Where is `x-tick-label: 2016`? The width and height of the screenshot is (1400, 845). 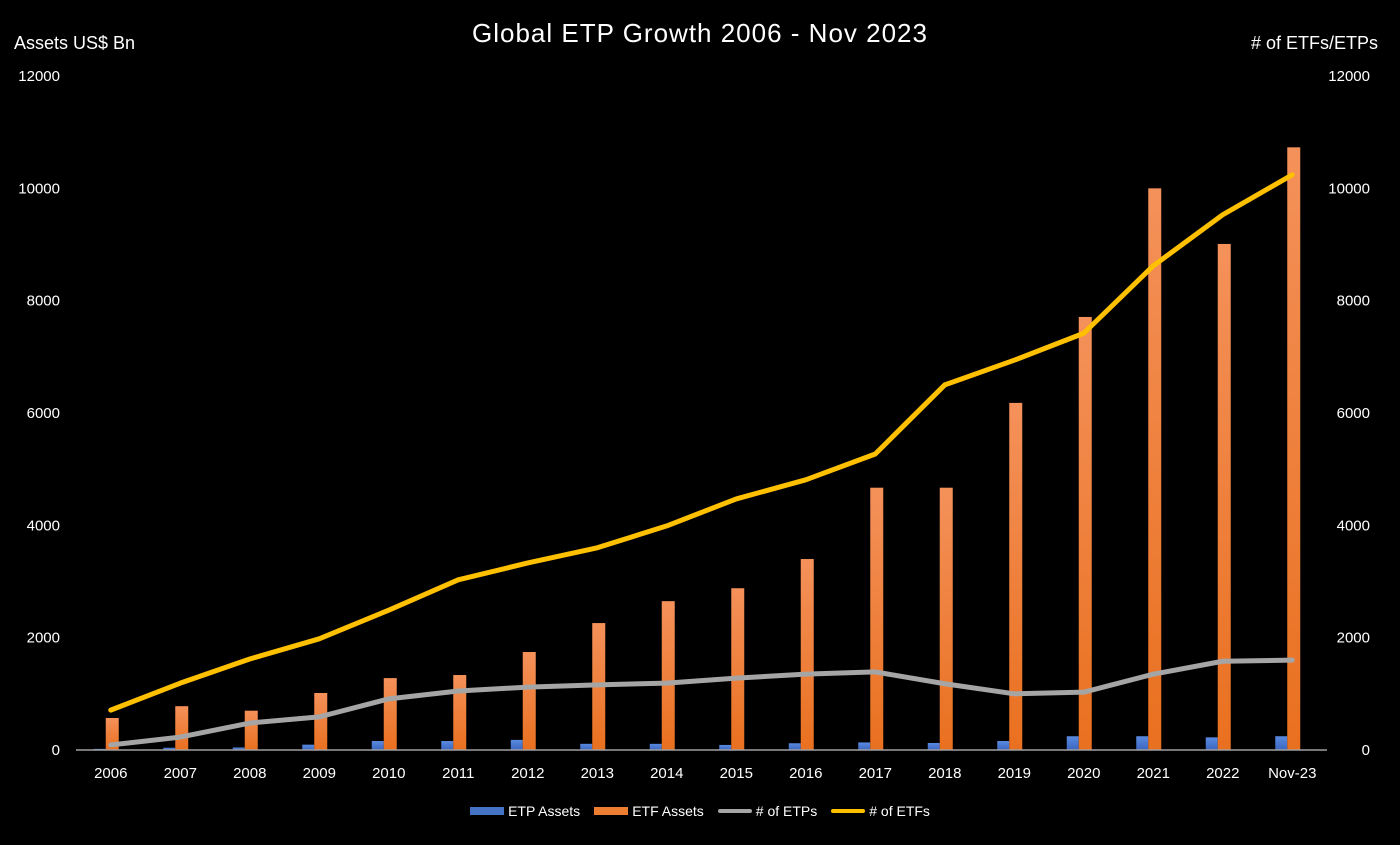 x-tick-label: 2016 is located at coordinates (805, 773).